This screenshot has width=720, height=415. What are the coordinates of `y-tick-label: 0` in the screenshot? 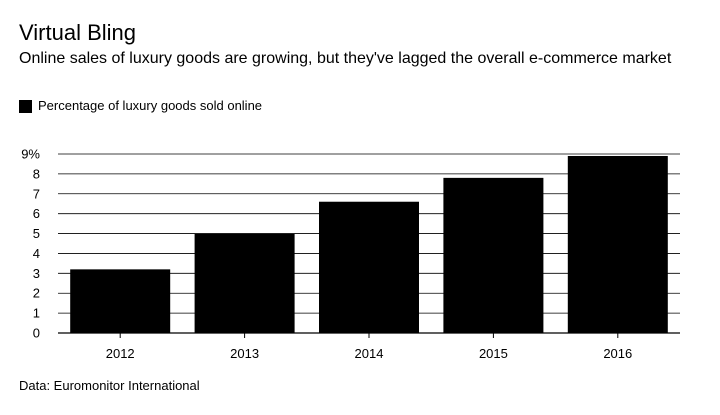 It's located at (36, 333).